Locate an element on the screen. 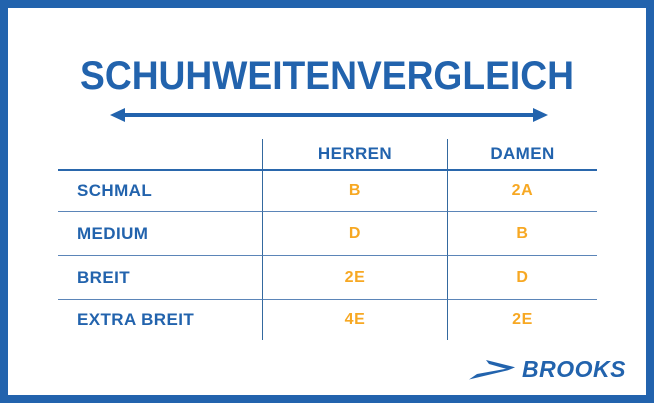  value-schmal-herren: B is located at coordinates (354, 191).